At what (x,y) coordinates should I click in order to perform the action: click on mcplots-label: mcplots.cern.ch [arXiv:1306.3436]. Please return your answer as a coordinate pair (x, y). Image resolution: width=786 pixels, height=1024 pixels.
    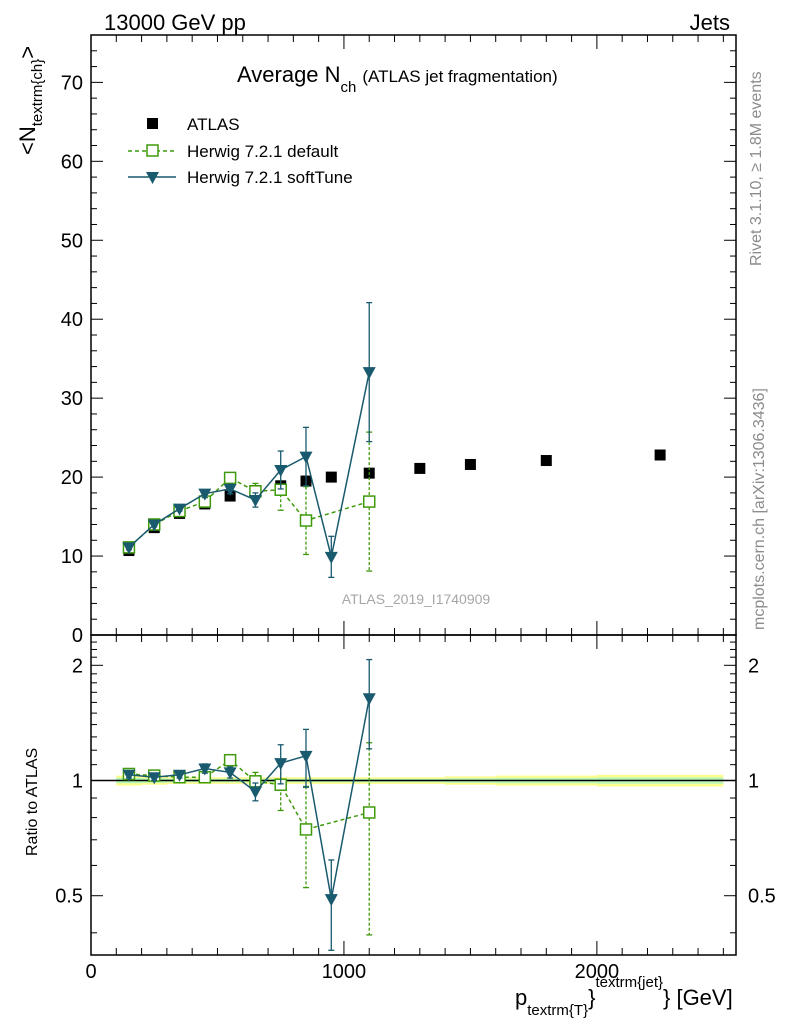
    Looking at the image, I should click on (759, 509).